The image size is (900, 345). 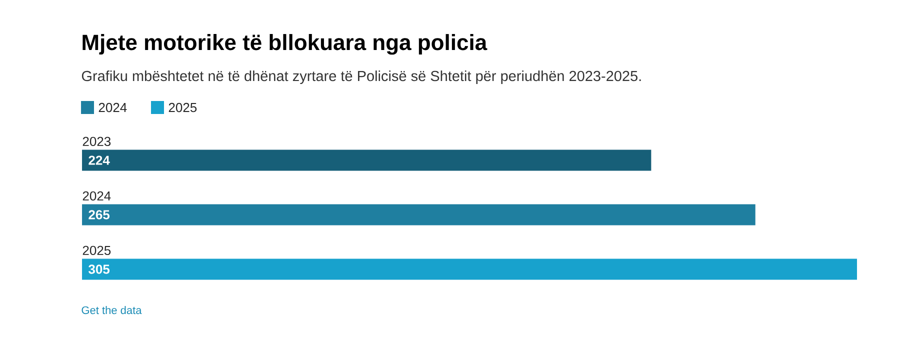 I want to click on data-label: 305, so click(x=99, y=269).